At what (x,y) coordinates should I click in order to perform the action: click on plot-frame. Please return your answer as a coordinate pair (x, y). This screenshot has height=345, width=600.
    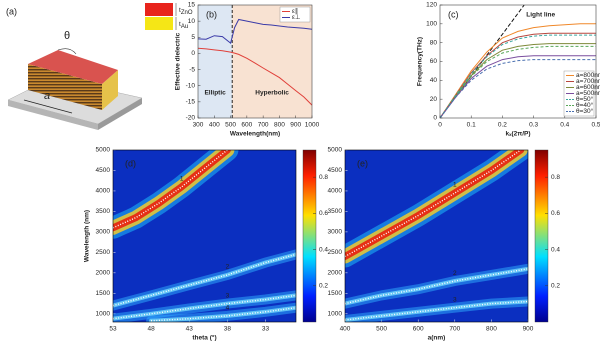
    Looking at the image, I should click on (518, 61).